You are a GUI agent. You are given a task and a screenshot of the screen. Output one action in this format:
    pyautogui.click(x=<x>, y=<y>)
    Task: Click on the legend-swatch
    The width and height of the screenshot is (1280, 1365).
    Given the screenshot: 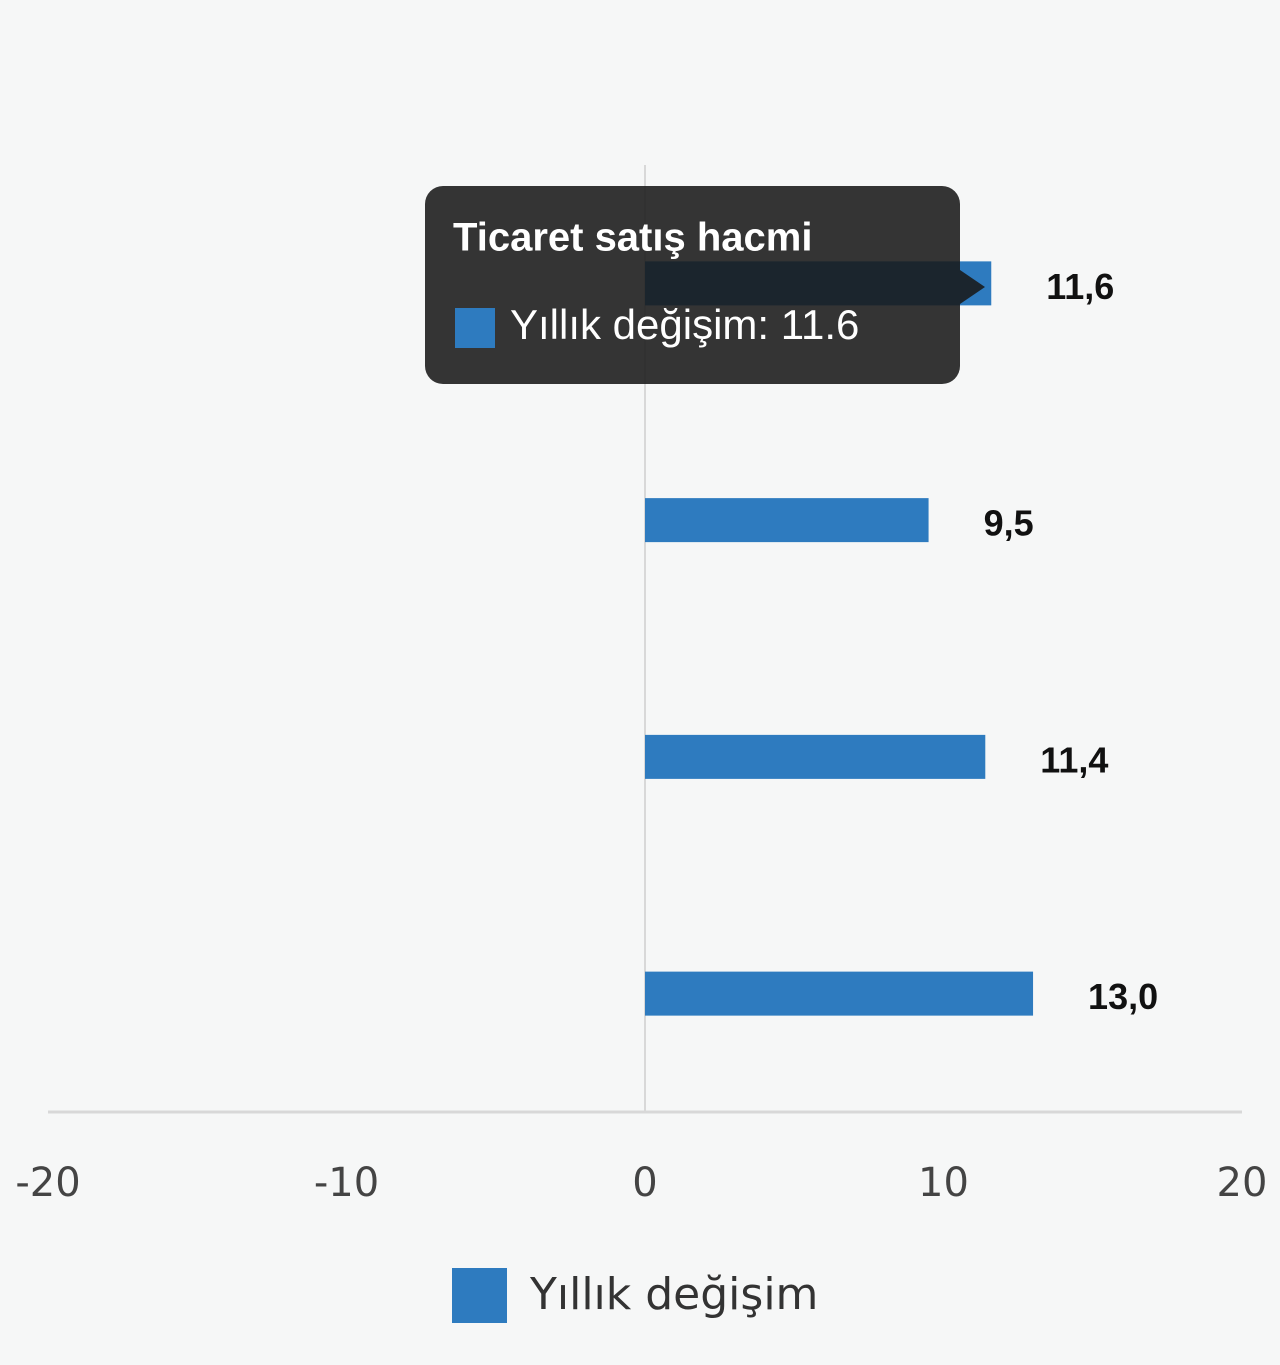 What is the action you would take?
    pyautogui.click(x=479, y=1295)
    